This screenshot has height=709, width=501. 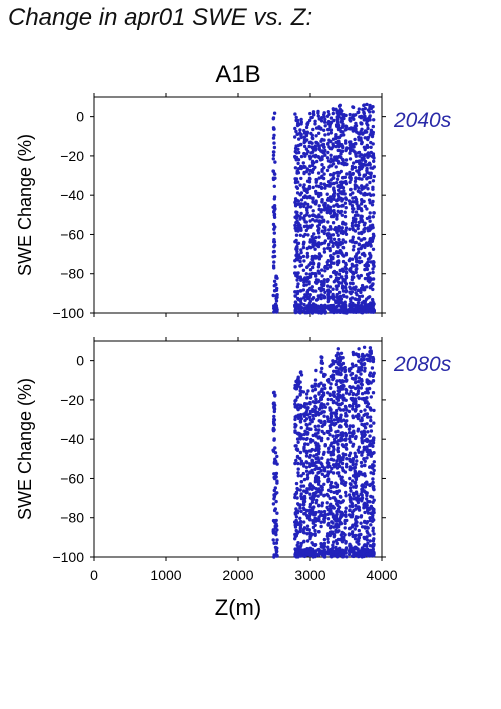 What do you see at coordinates (72, 234) in the screenshot?
I see `y-tick-label: −60` at bounding box center [72, 234].